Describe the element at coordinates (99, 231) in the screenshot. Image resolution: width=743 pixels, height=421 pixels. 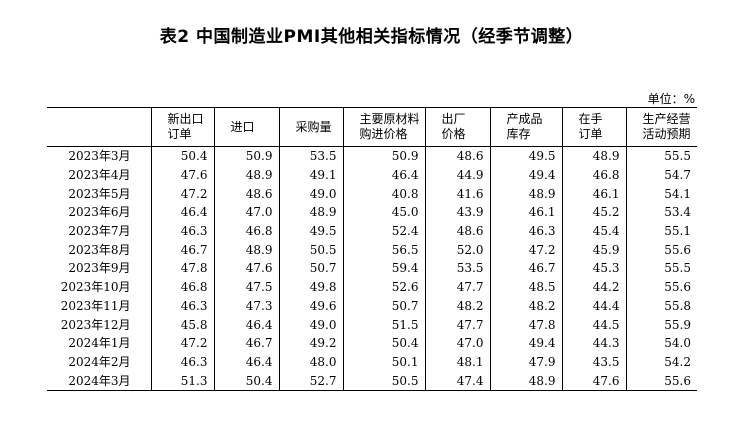
I see `cell-month: 2023年7月` at that location.